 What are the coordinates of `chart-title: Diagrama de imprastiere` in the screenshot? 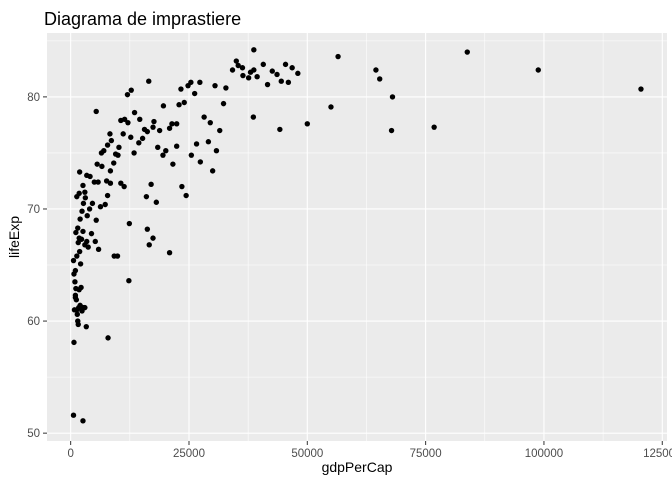 It's located at (142, 19).